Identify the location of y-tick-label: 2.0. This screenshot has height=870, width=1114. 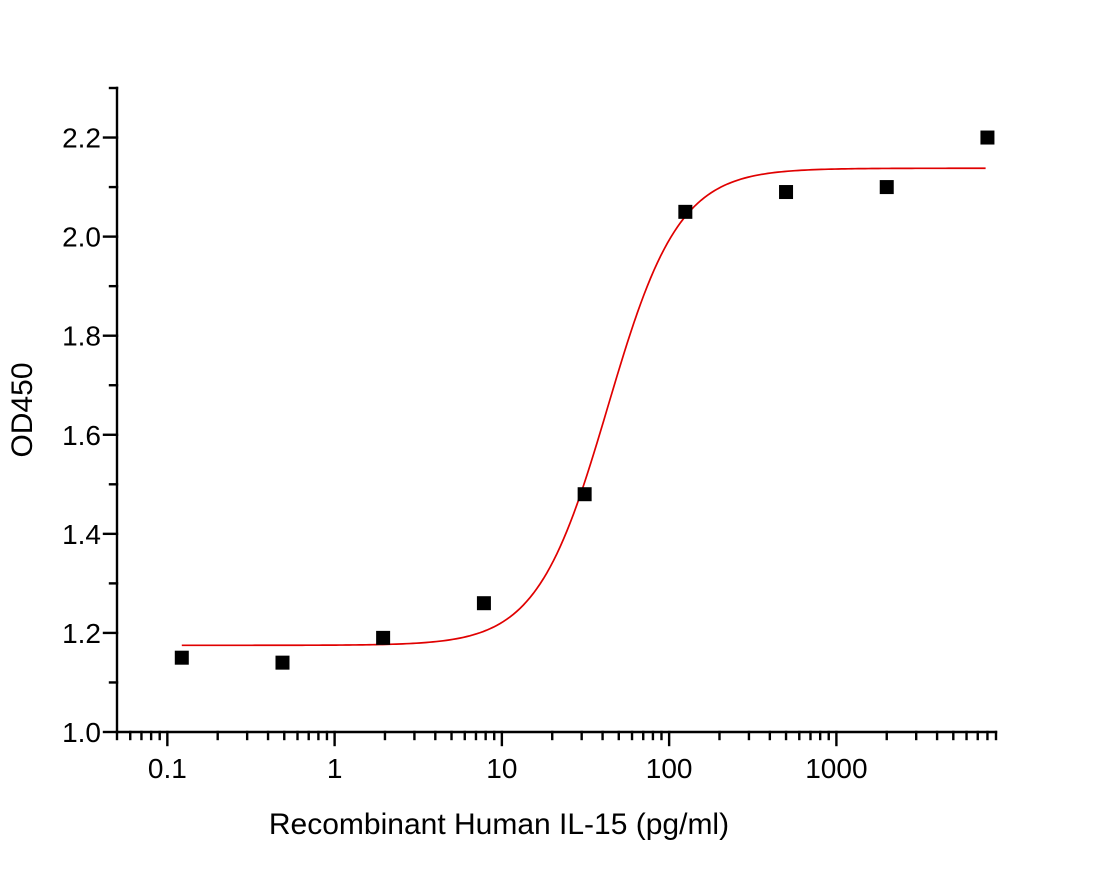
(81, 237).